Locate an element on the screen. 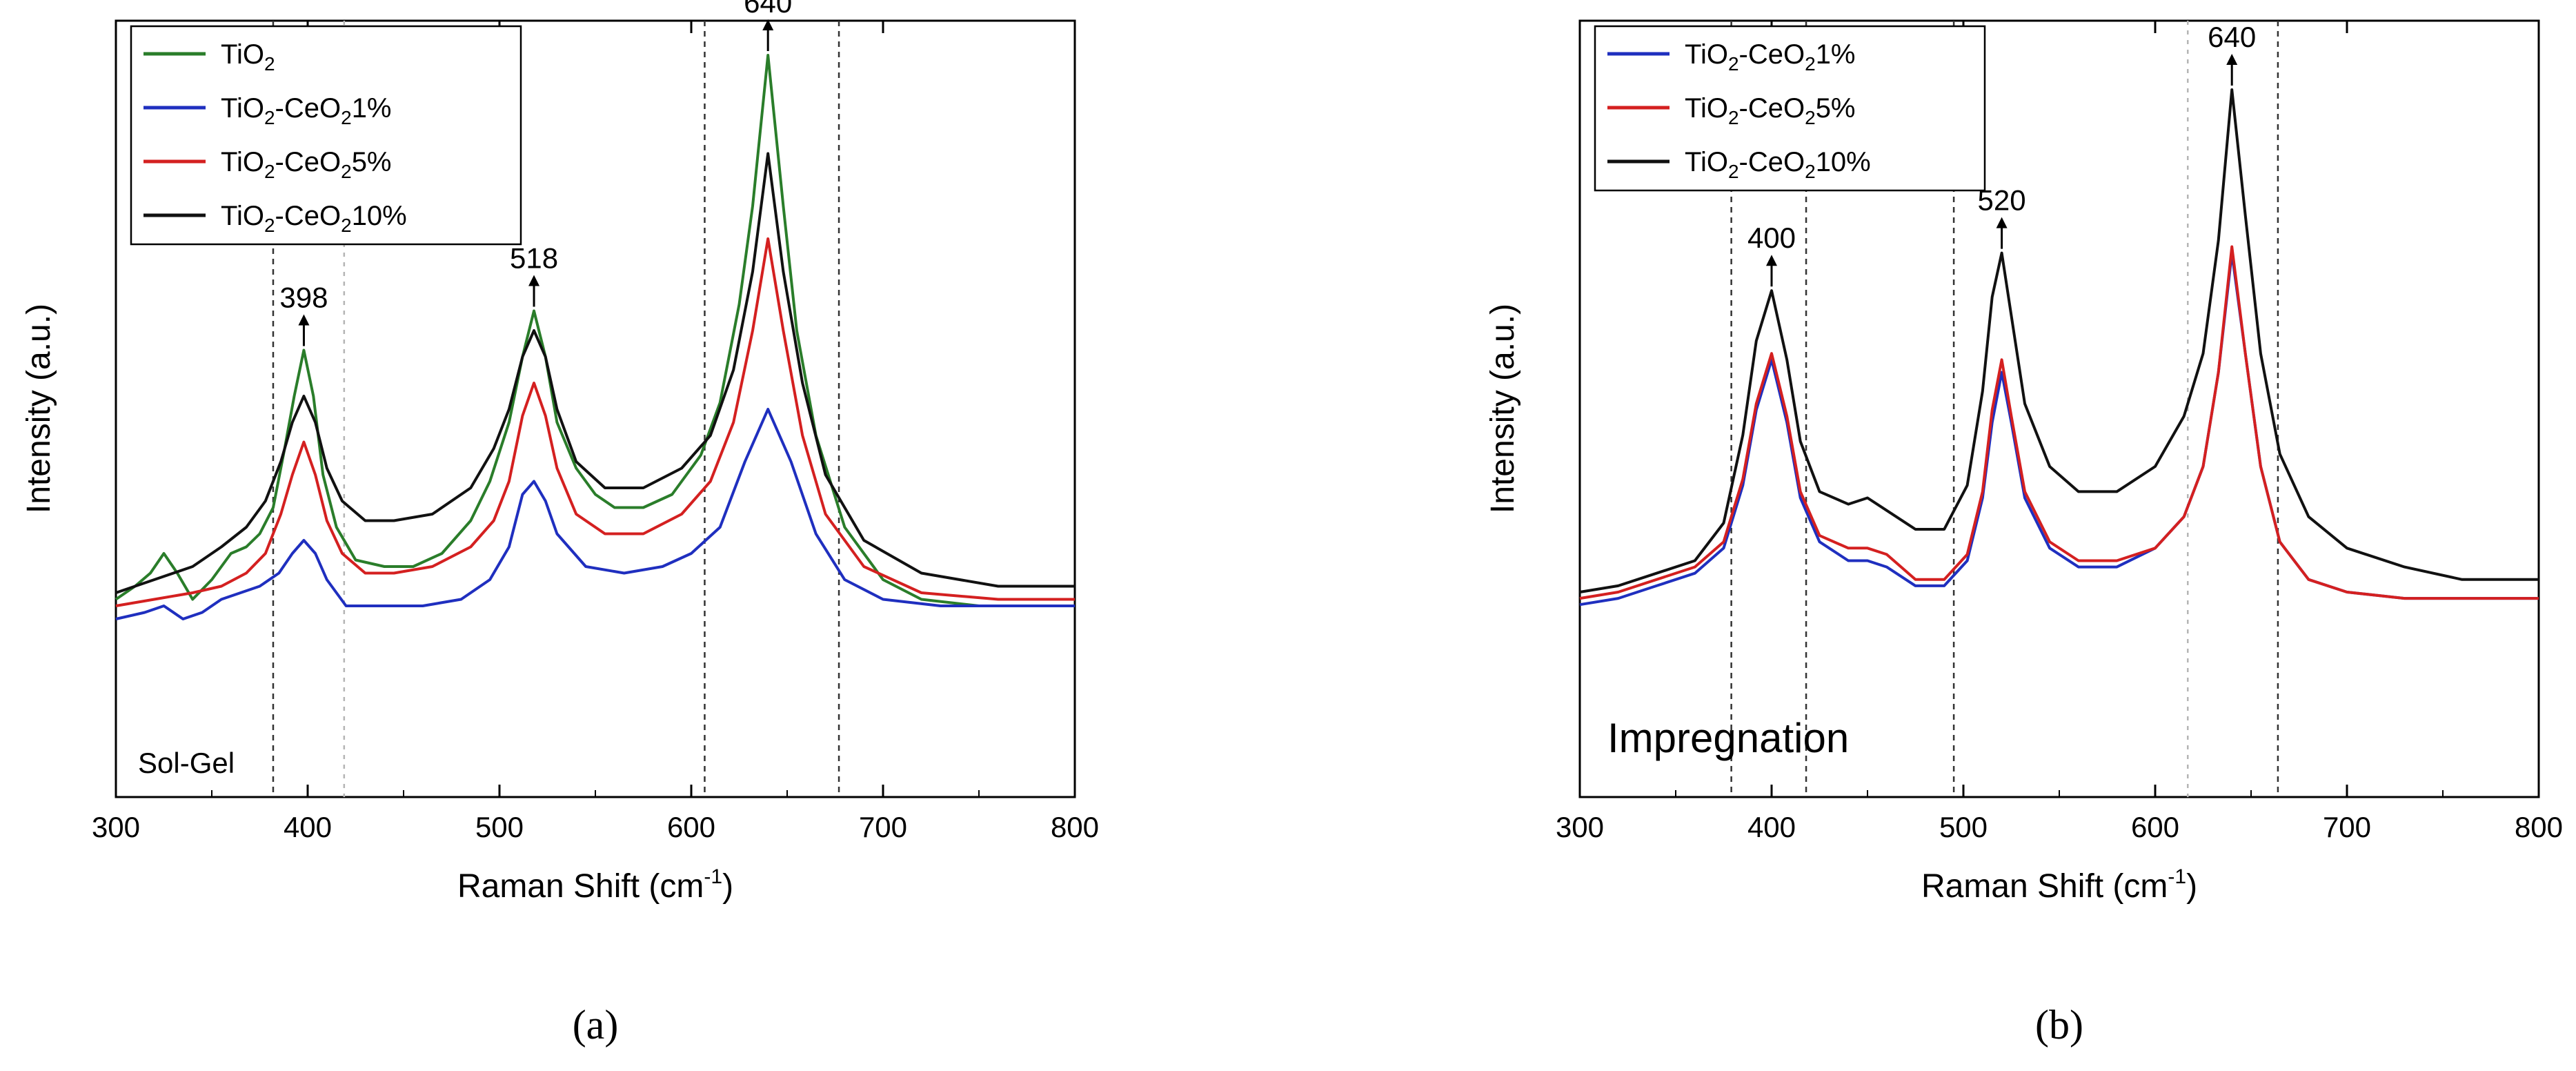 Image resolution: width=2576 pixels, height=1071 pixels. panel-a-peak-labels: 398 518 640 is located at coordinates (535, 173).